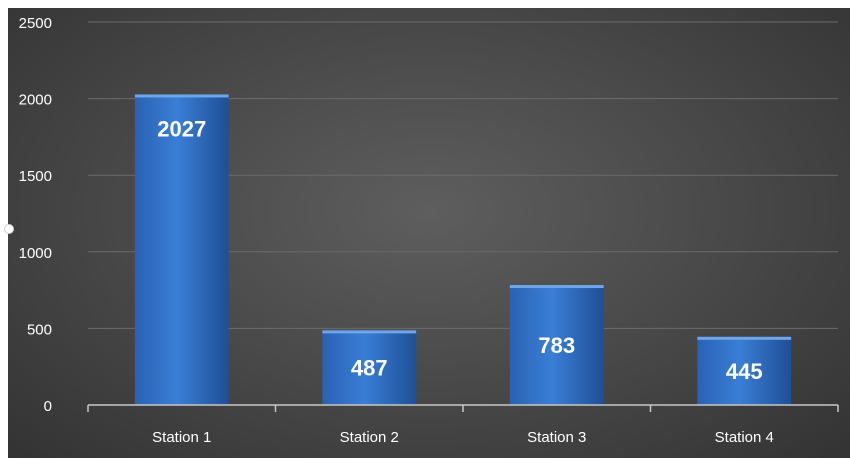  What do you see at coordinates (35, 253) in the screenshot?
I see `y-tick-label: 1000` at bounding box center [35, 253].